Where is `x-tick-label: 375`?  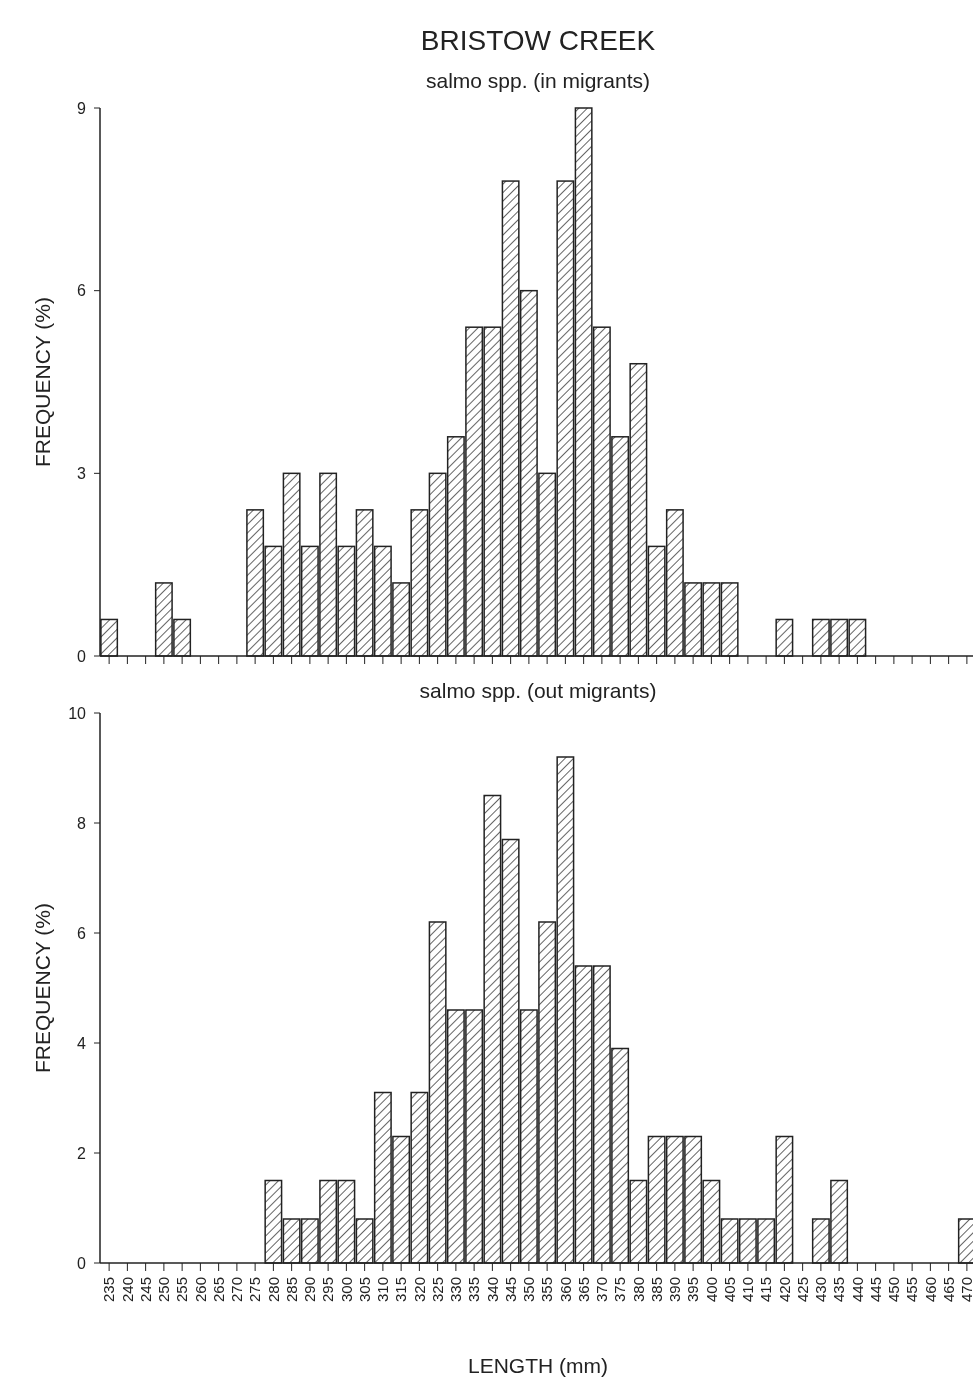 x-tick-label: 375 is located at coordinates (620, 1290).